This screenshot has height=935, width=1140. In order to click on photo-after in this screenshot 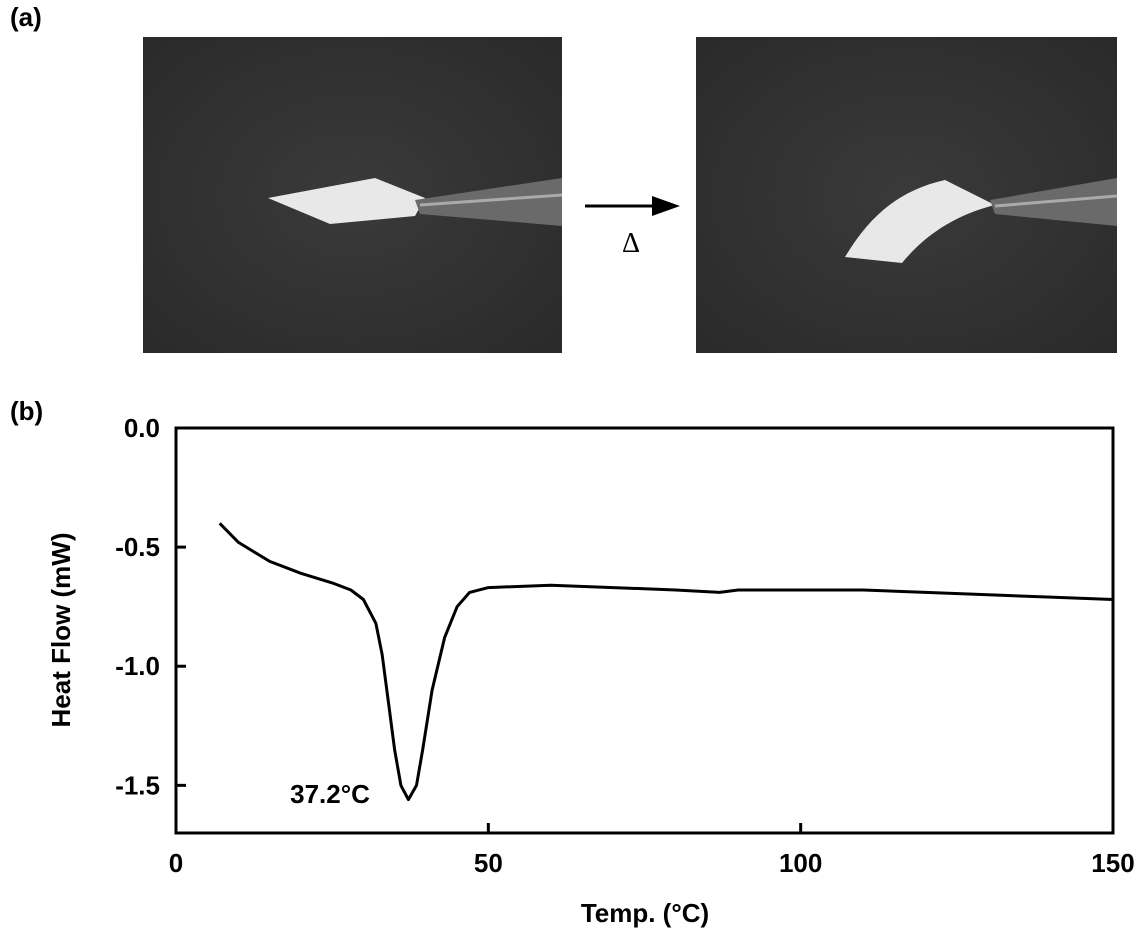, I will do `click(907, 195)`.